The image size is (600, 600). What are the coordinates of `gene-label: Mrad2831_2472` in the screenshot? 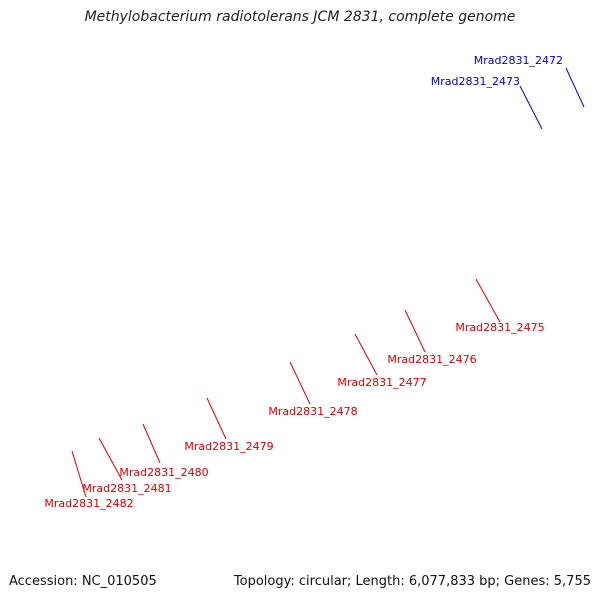 It's located at (518, 60).